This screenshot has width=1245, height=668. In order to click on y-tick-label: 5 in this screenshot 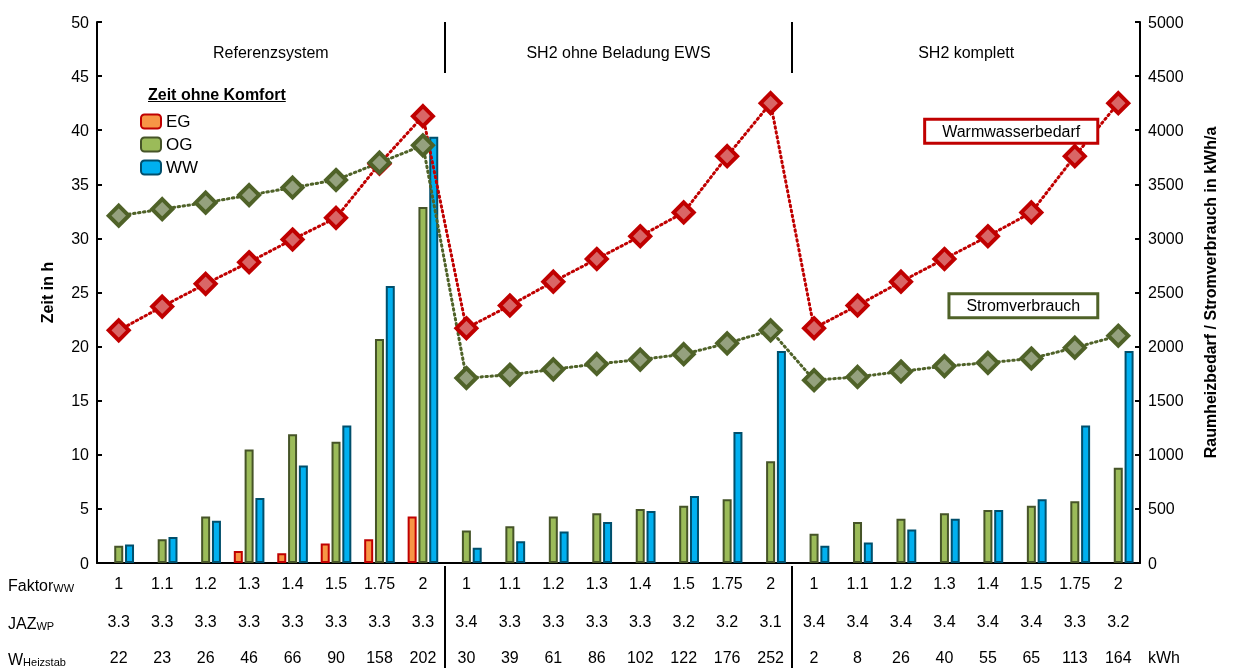, I will do `click(85, 509)`.